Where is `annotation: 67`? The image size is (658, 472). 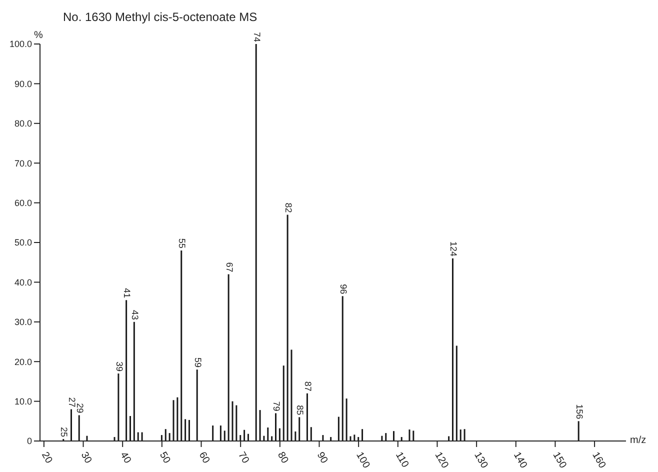 annotation: 67 is located at coordinates (229, 267).